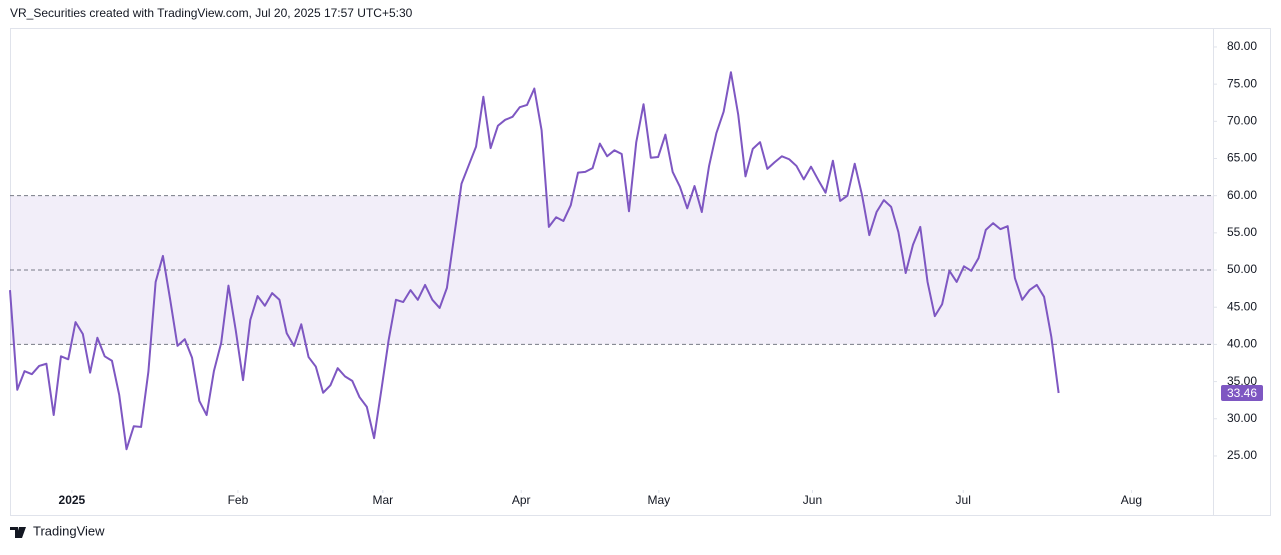 This screenshot has width=1281, height=555. What do you see at coordinates (963, 500) in the screenshot?
I see `x-tick-label: Jul` at bounding box center [963, 500].